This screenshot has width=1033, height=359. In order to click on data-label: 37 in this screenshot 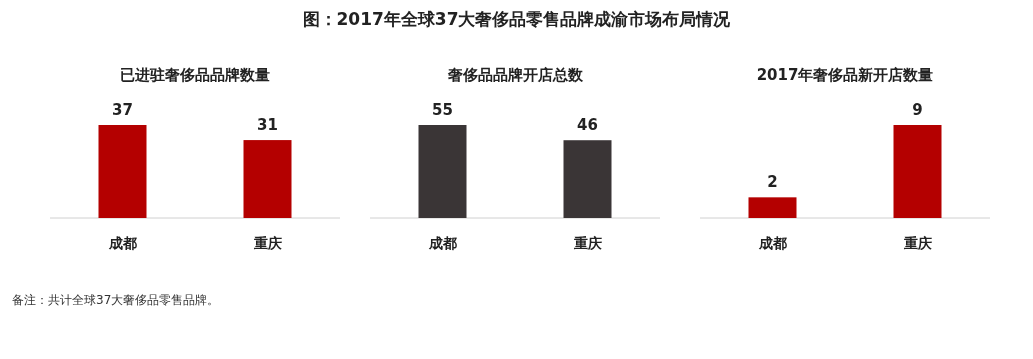, I will do `click(122, 110)`.